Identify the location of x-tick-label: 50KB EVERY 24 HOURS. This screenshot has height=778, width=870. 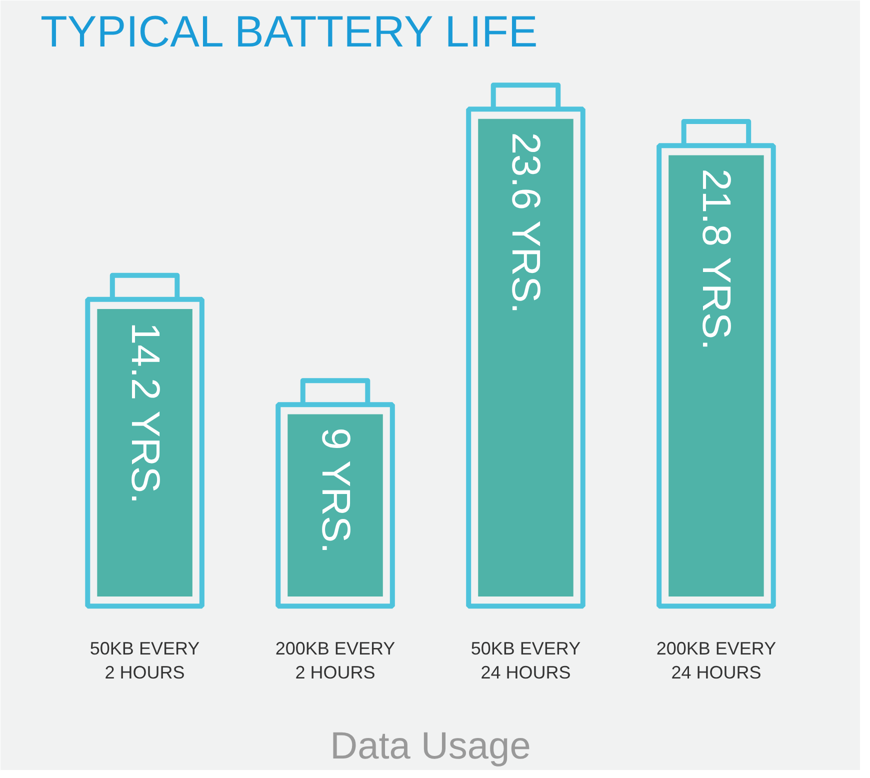
(525, 660).